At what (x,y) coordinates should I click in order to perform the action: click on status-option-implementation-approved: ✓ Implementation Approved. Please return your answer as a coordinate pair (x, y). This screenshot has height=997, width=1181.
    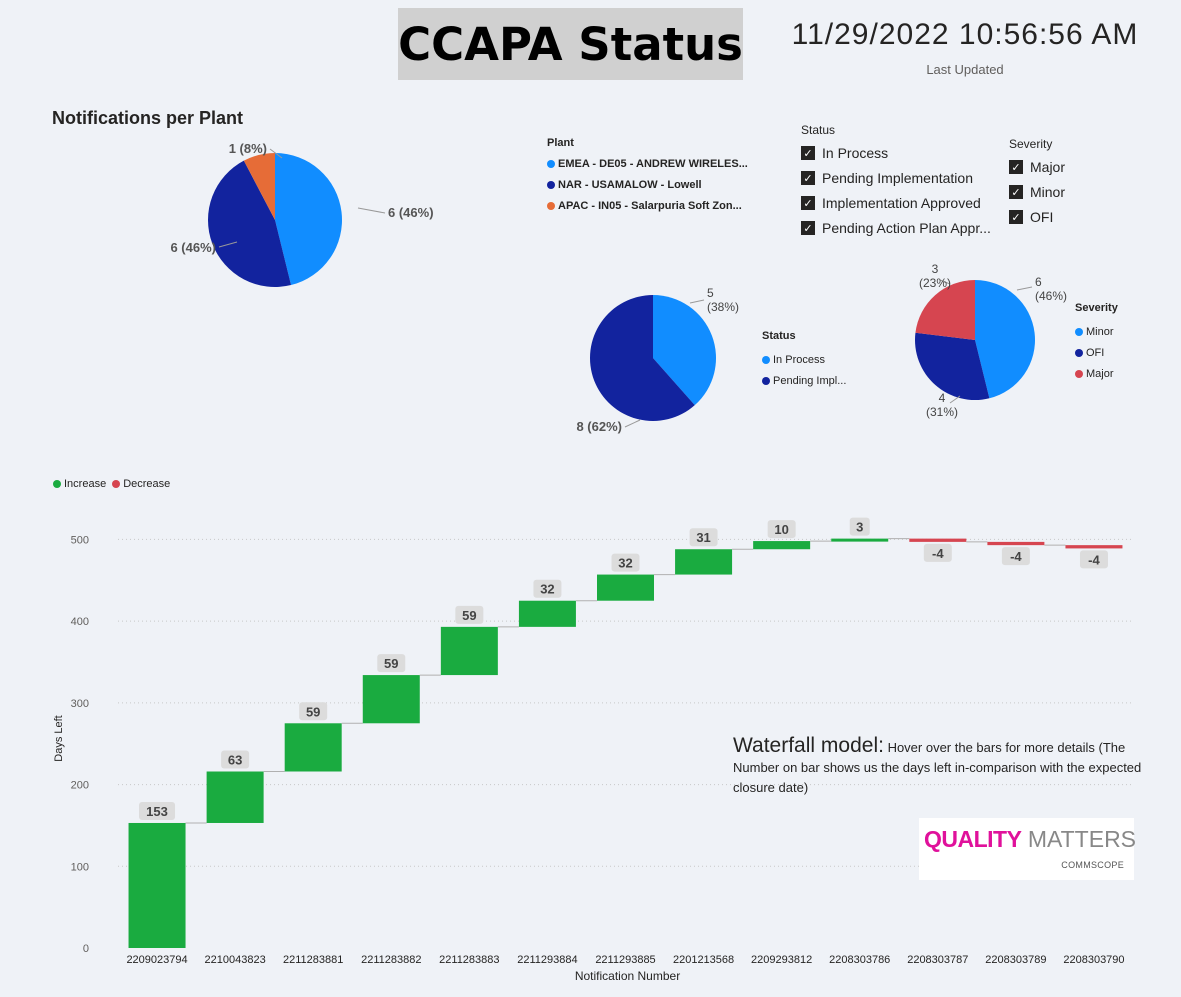
    Looking at the image, I should click on (901, 203).